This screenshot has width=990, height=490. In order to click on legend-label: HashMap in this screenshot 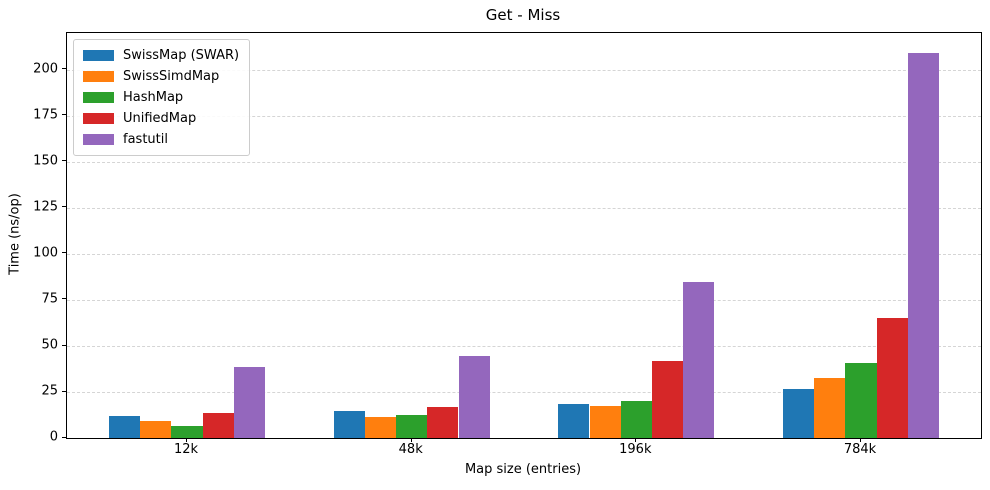, I will do `click(153, 97)`.